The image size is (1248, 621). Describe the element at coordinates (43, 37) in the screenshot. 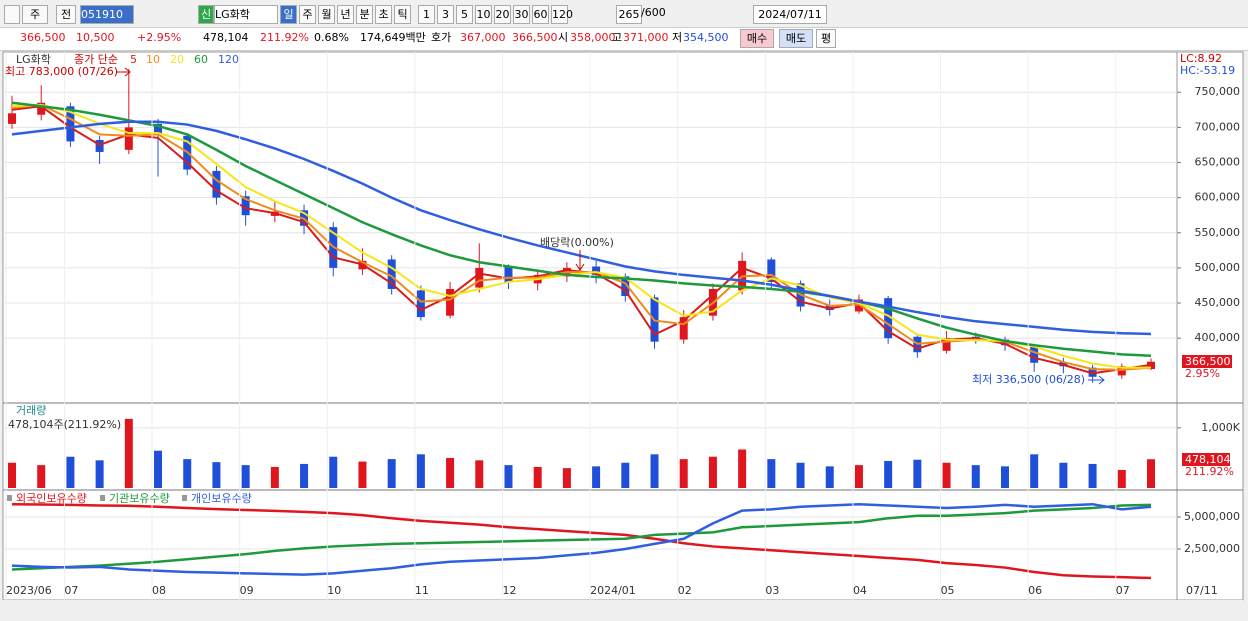

I see `price: 366,500` at that location.